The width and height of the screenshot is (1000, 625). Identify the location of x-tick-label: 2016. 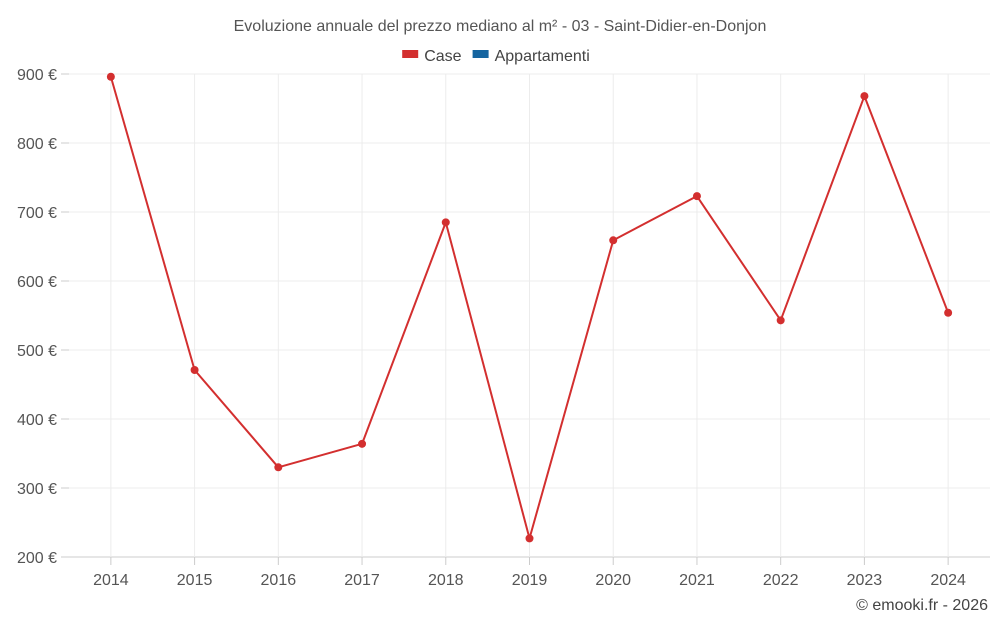
(279, 580).